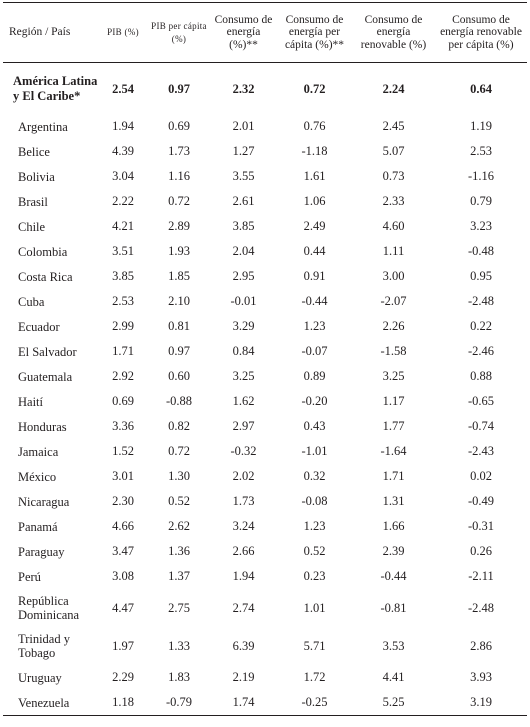 The height and width of the screenshot is (727, 530). What do you see at coordinates (481, 251) in the screenshot?
I see `renewable-per-capita-cell: -0.48` at bounding box center [481, 251].